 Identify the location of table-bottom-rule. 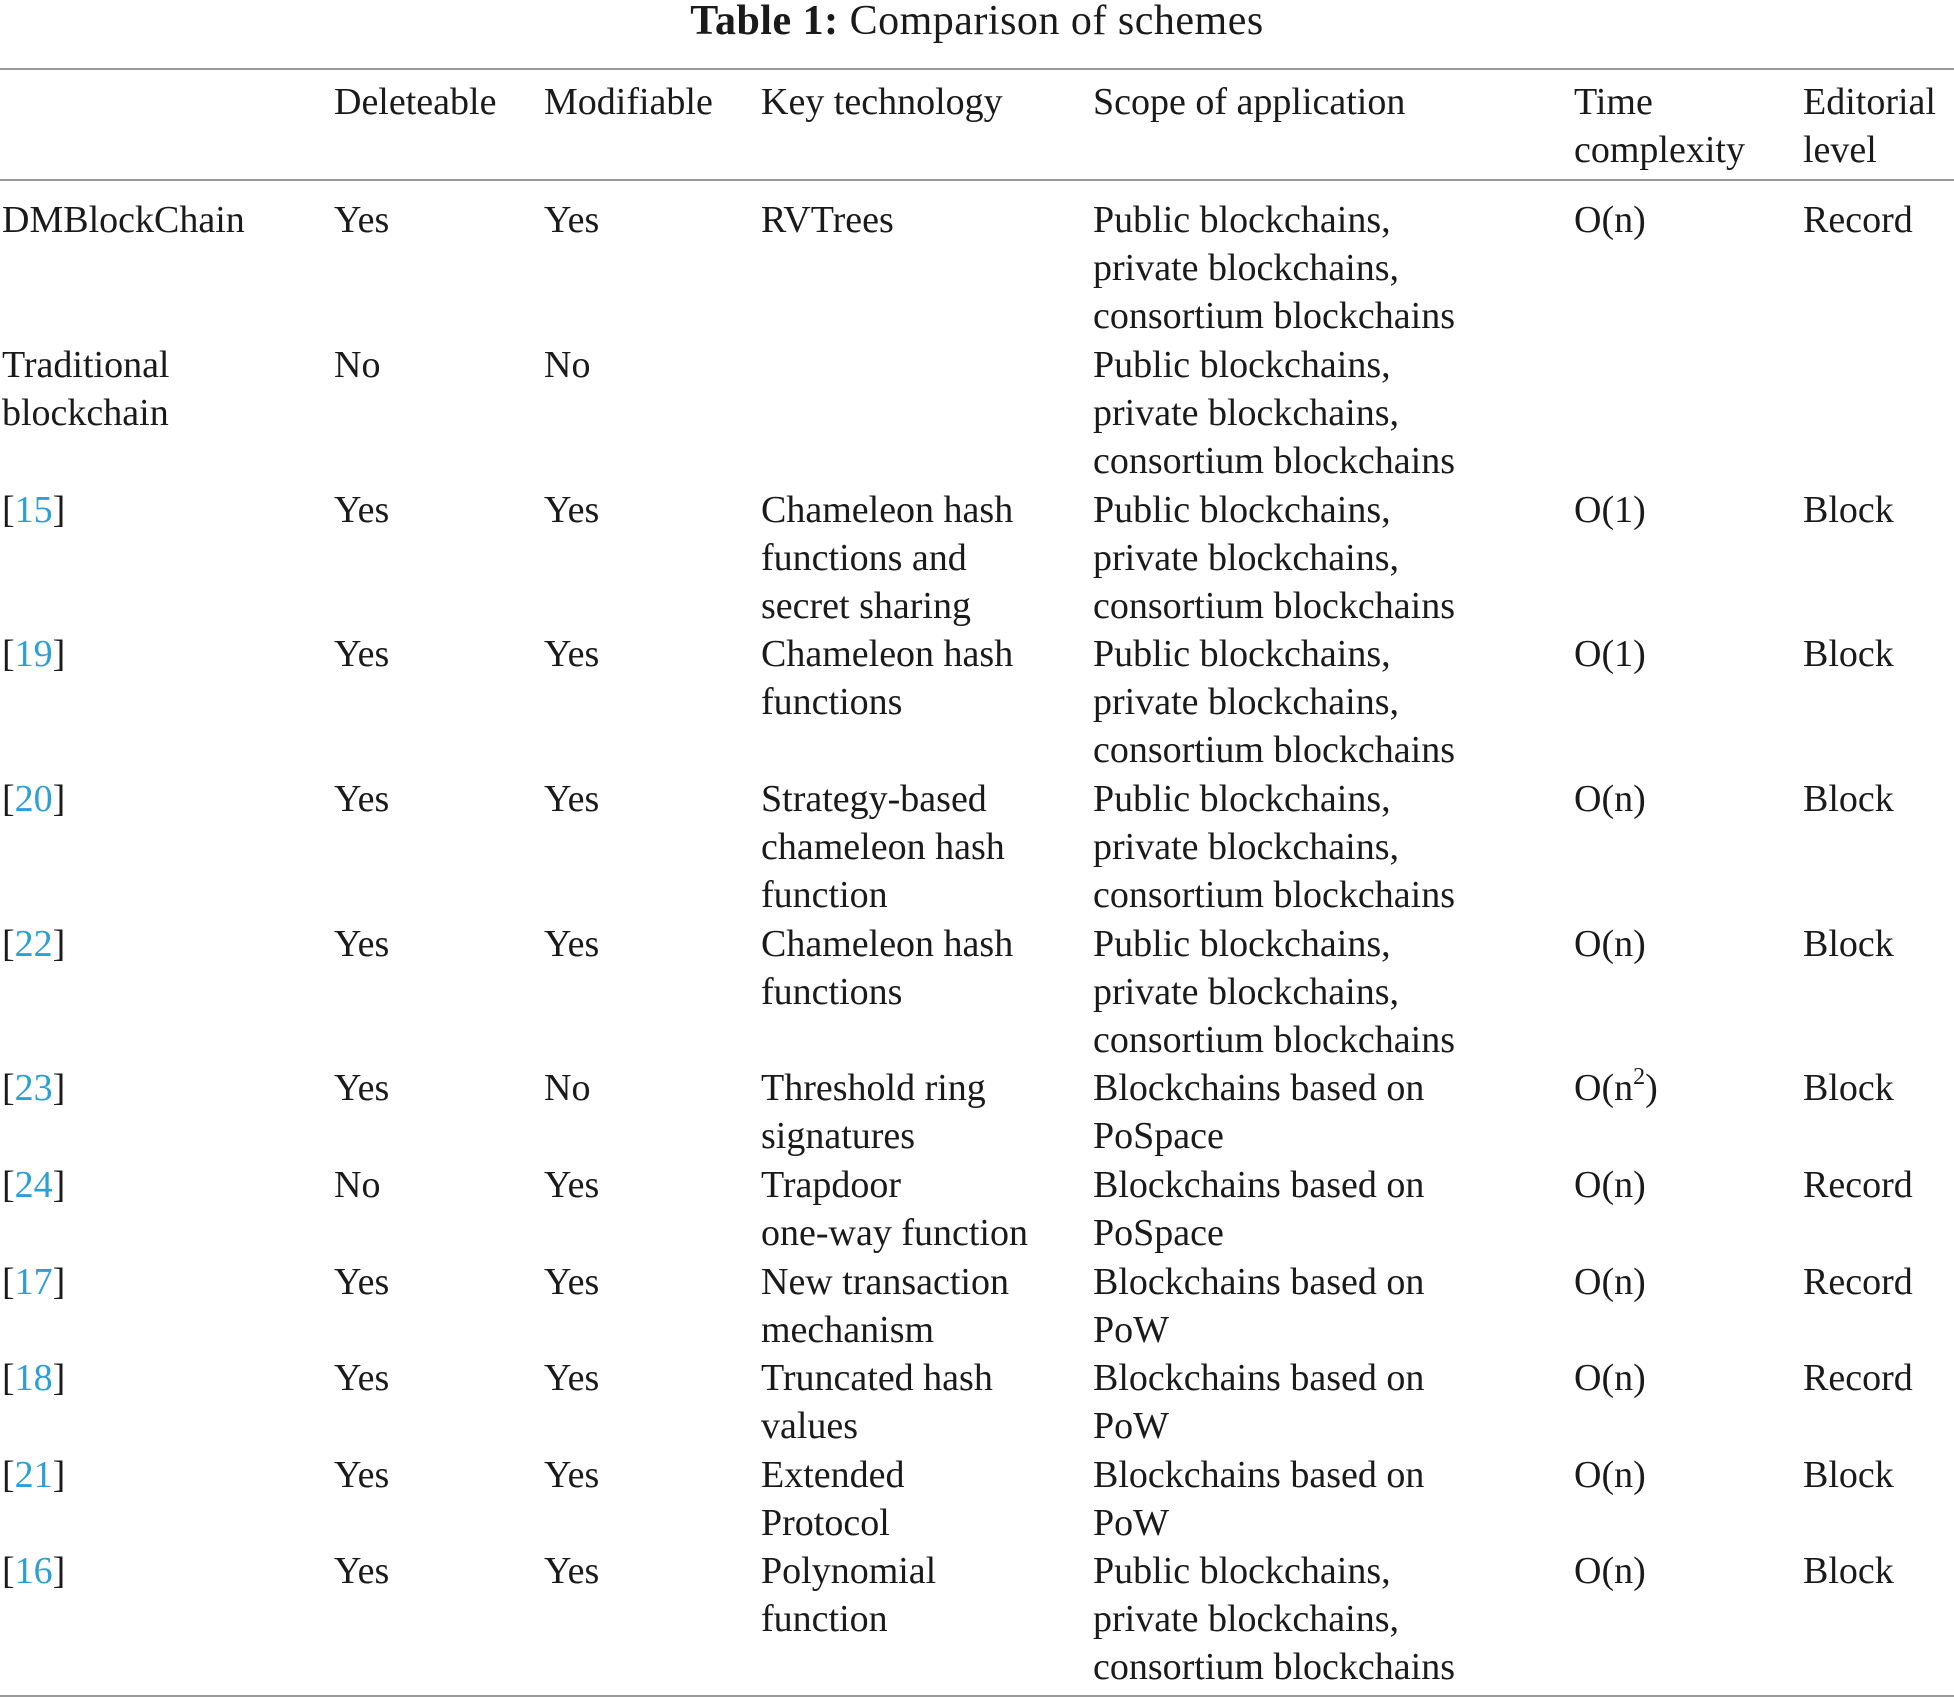
(977, 1696).